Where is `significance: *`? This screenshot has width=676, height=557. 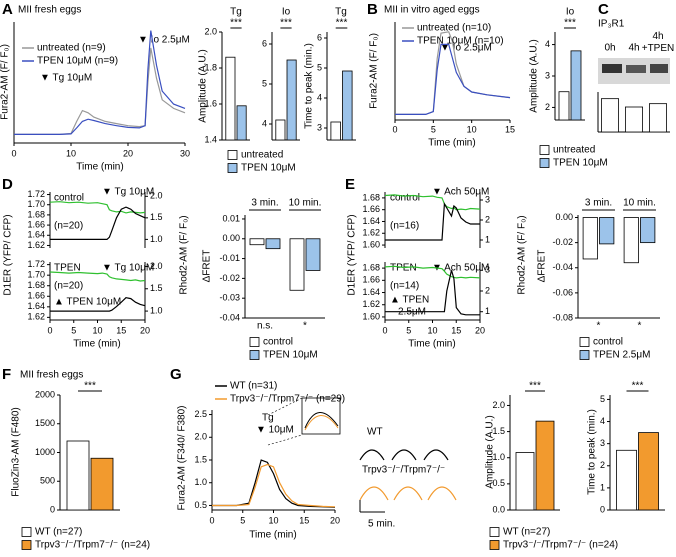
significance: * is located at coordinates (640, 326).